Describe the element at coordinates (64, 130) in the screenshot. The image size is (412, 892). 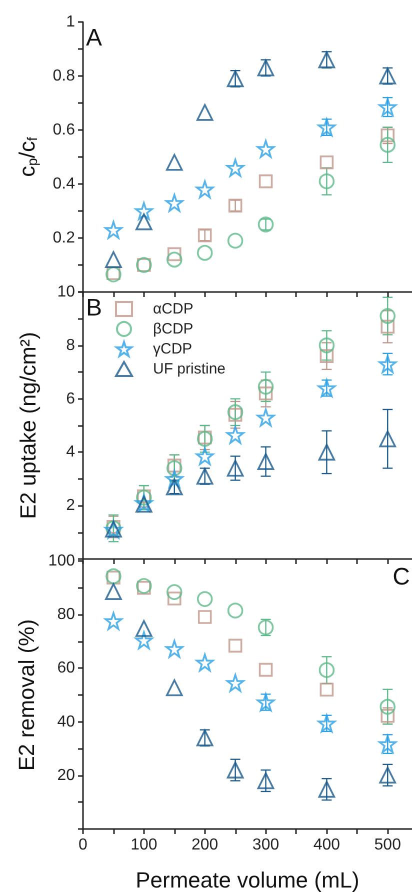
I see `y-tick-label: 0.6` at that location.